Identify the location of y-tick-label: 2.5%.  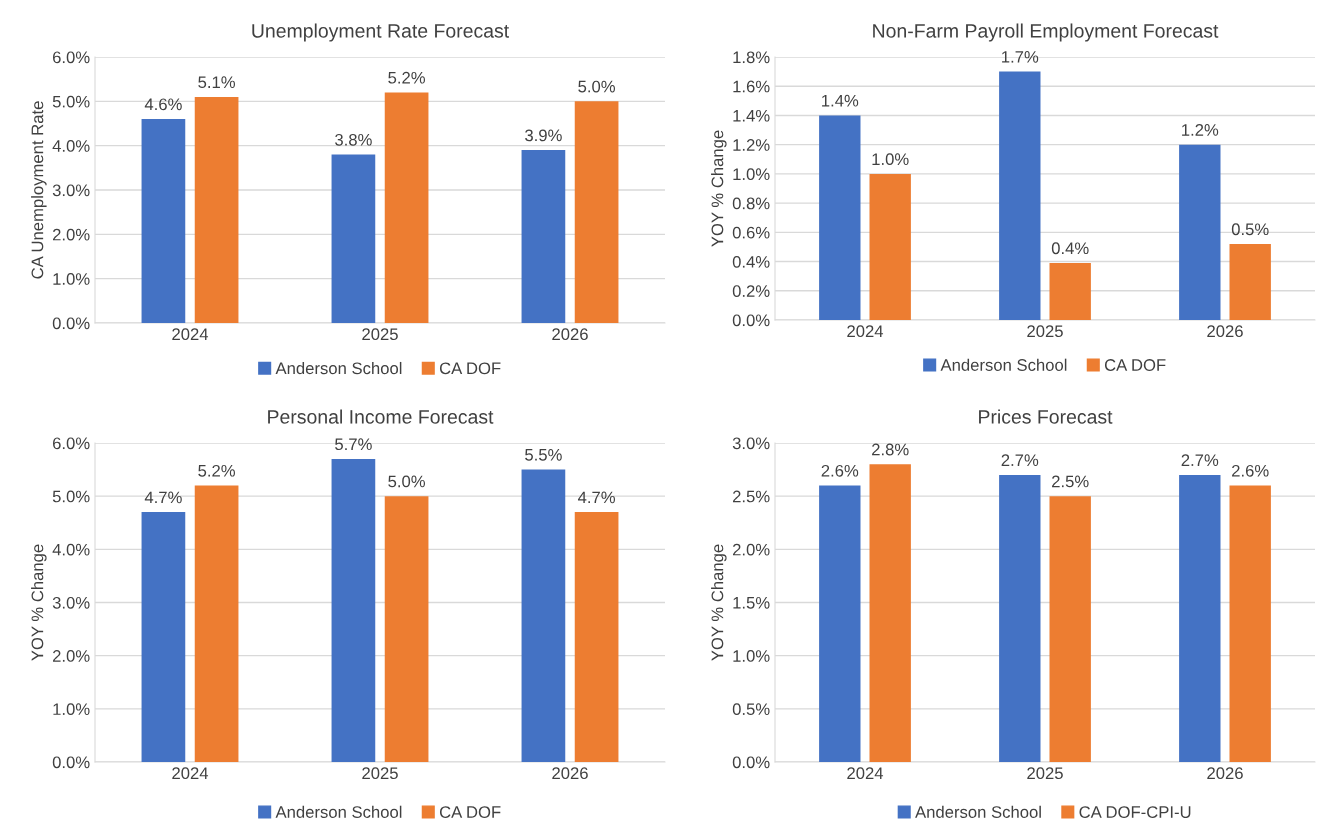
(751, 496).